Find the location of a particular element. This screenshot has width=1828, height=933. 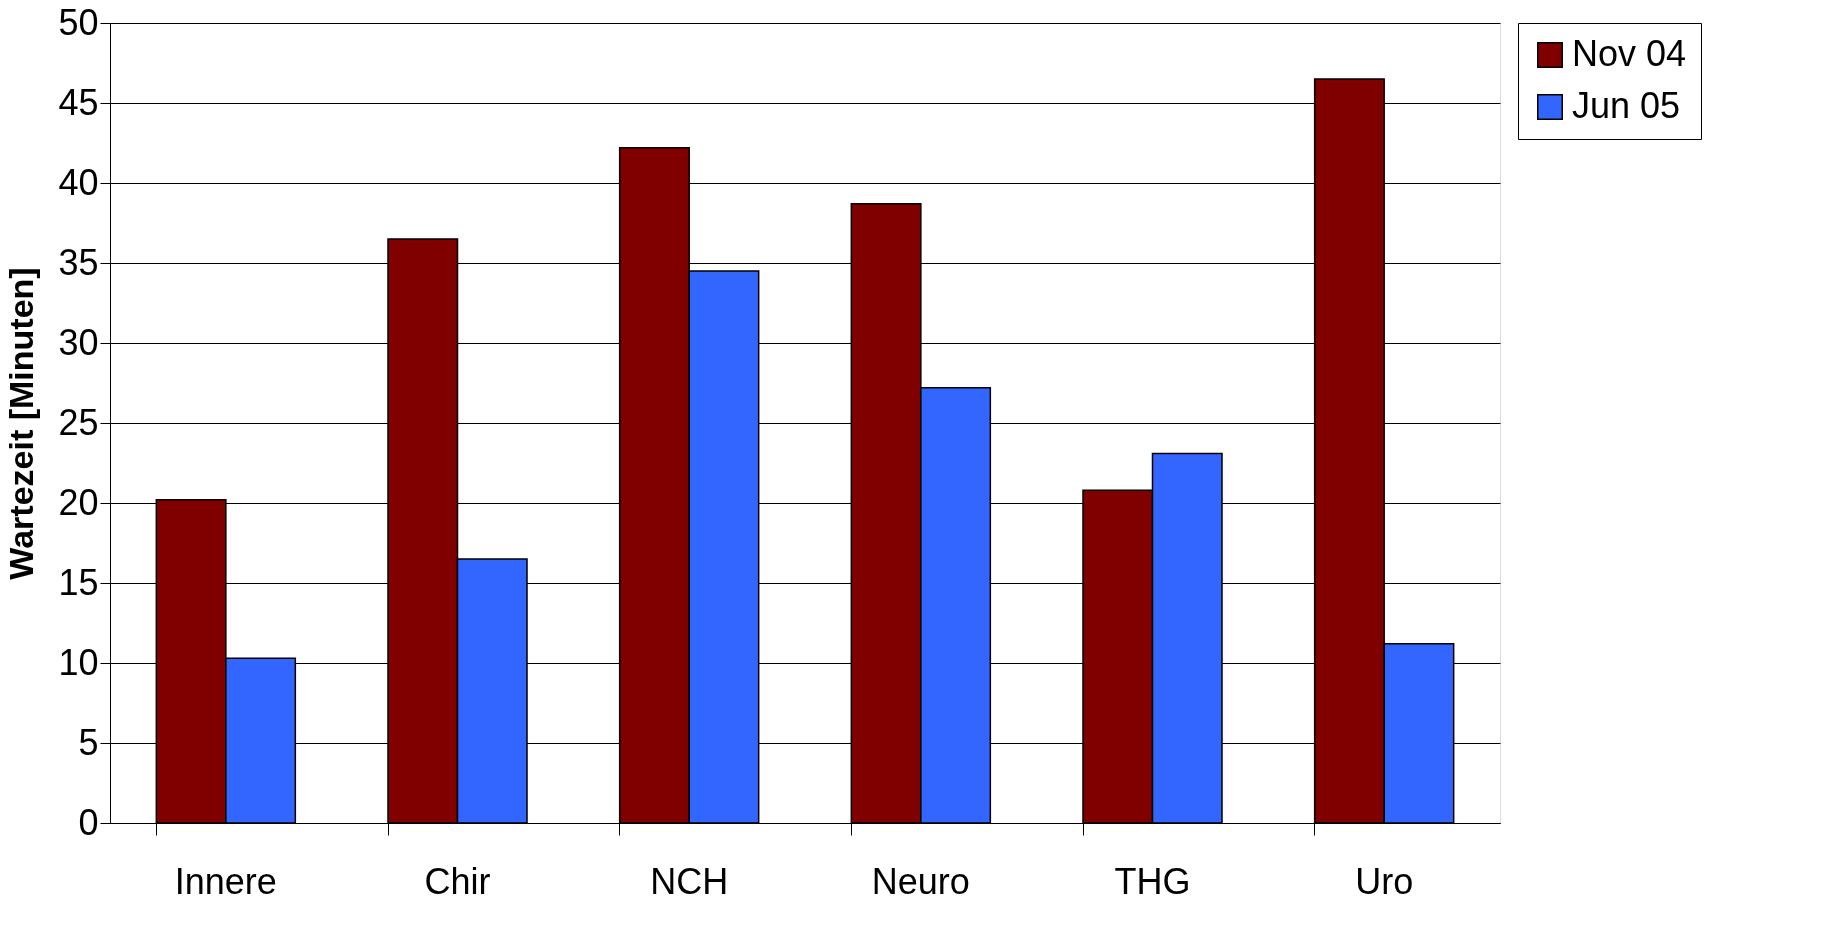

x-tick-label: Uro is located at coordinates (1384, 881).